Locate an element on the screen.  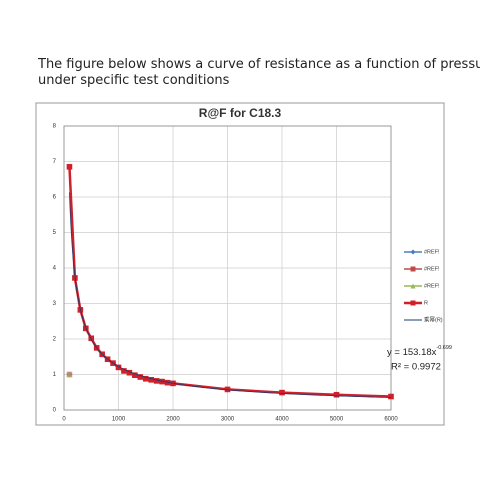
r-squared: R² = 0.9972 is located at coordinates (416, 367).